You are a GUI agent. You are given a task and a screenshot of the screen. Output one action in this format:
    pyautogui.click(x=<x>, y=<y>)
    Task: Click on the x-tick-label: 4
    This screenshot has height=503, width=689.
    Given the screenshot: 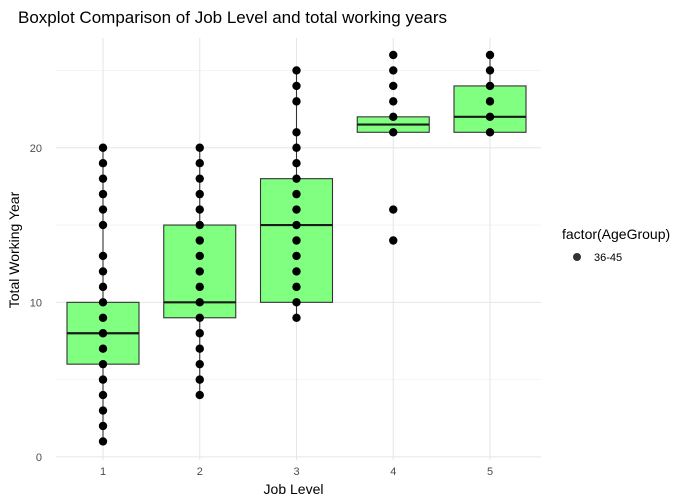 What is the action you would take?
    pyautogui.click(x=393, y=472)
    